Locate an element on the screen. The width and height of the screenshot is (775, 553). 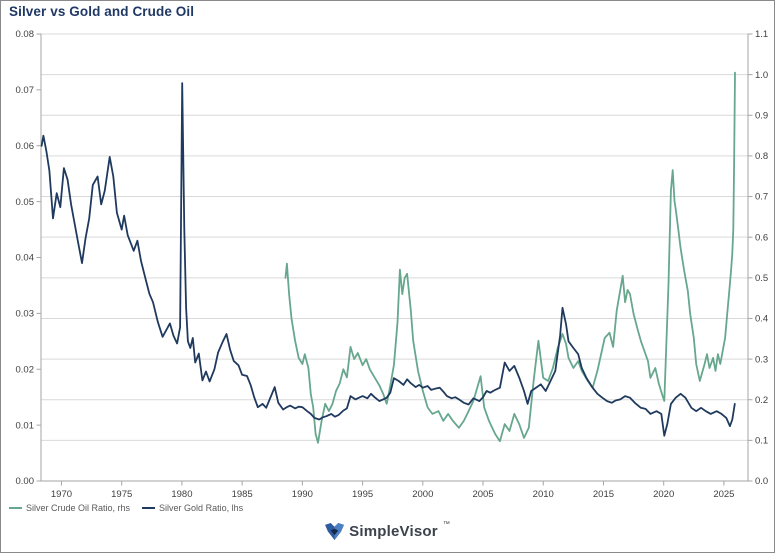
simplevisor-bull-logo-icon is located at coordinates (335, 531).